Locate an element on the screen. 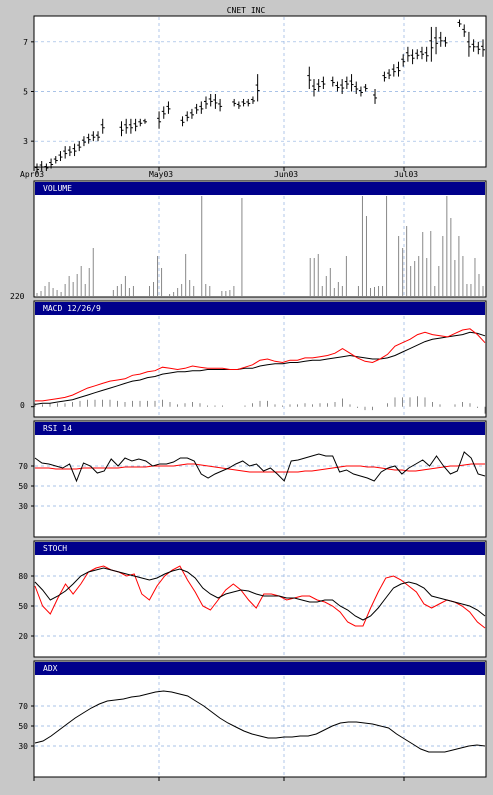 The width and height of the screenshot is (493, 795). x-tick-label: Apr03 is located at coordinates (32, 174).